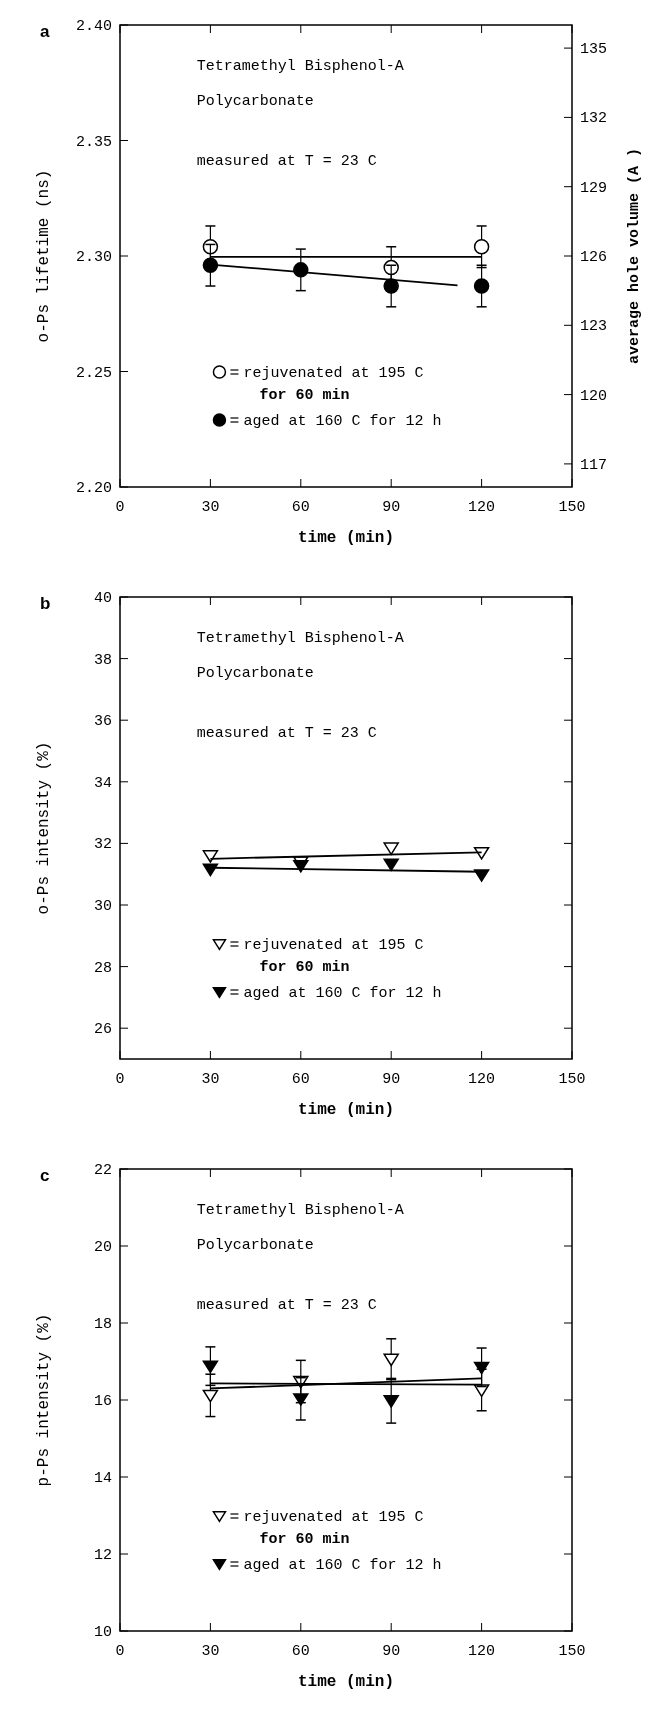 This screenshot has width=648, height=1716. I want to click on y-tick-label: 28, so click(102, 968).